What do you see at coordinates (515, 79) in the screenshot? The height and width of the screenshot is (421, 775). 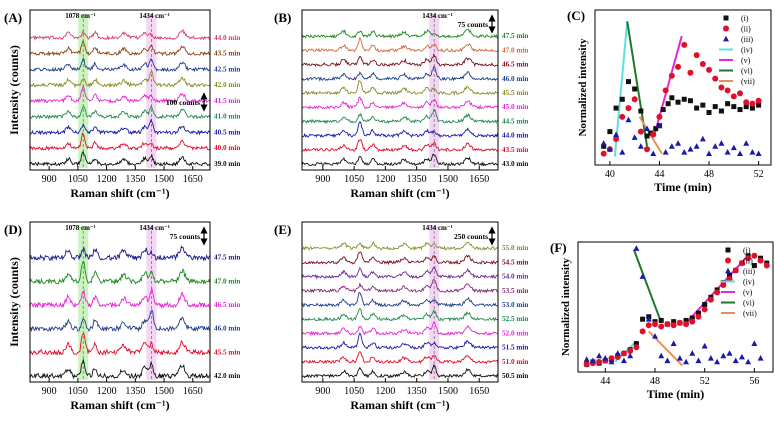 I see `spectrum-time-label: 46.0 min` at bounding box center [515, 79].